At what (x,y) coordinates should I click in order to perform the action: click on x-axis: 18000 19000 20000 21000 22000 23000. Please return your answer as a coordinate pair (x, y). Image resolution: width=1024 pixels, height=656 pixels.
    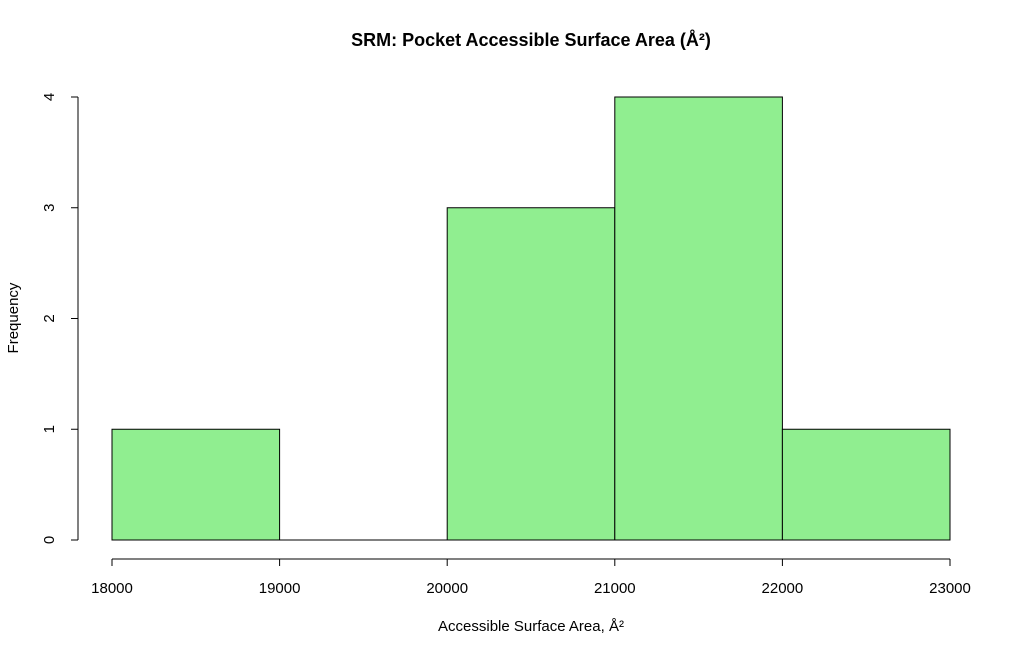
    Looking at the image, I should click on (531, 577).